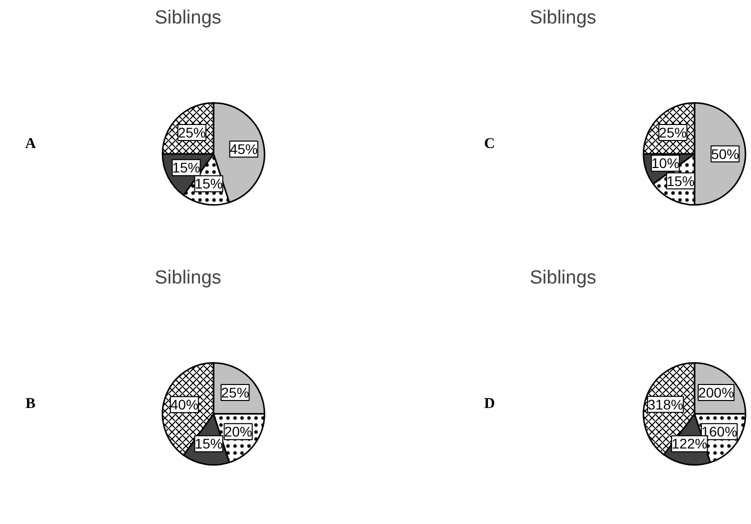 The width and height of the screenshot is (751, 524). What do you see at coordinates (489, 144) in the screenshot?
I see `text: C` at bounding box center [489, 144].